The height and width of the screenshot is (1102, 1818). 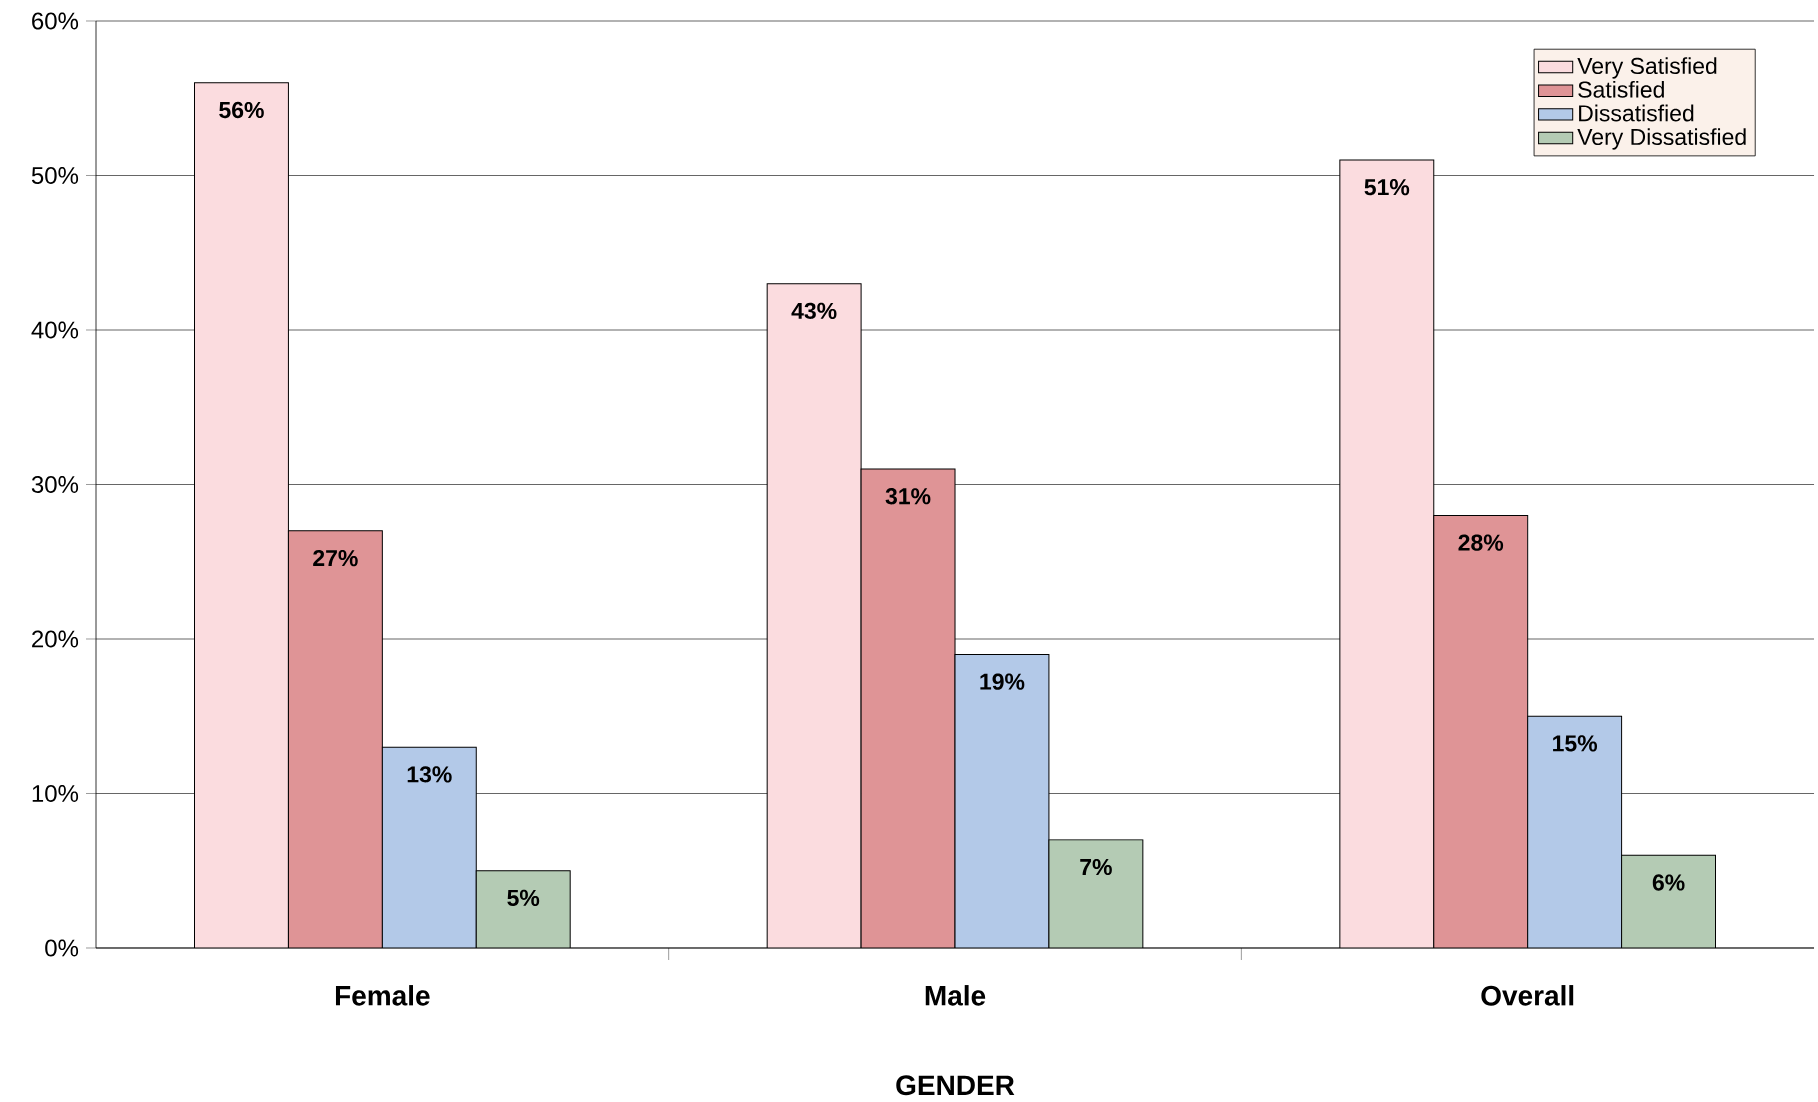 I want to click on data-label: 13%, so click(x=429, y=774).